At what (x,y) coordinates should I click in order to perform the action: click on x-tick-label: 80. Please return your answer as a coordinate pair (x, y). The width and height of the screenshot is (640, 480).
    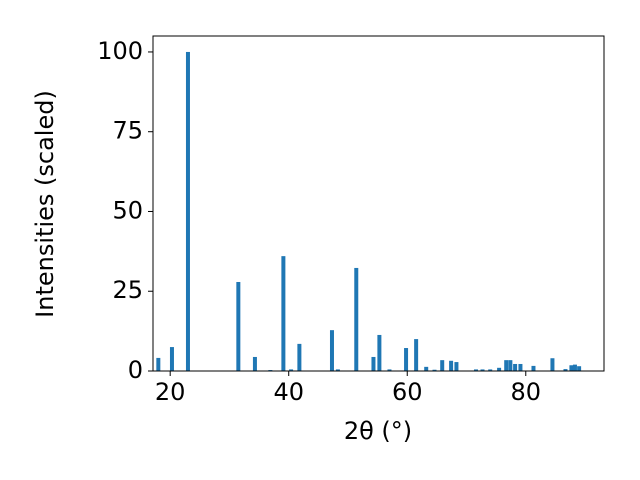
    Looking at the image, I should click on (525, 392).